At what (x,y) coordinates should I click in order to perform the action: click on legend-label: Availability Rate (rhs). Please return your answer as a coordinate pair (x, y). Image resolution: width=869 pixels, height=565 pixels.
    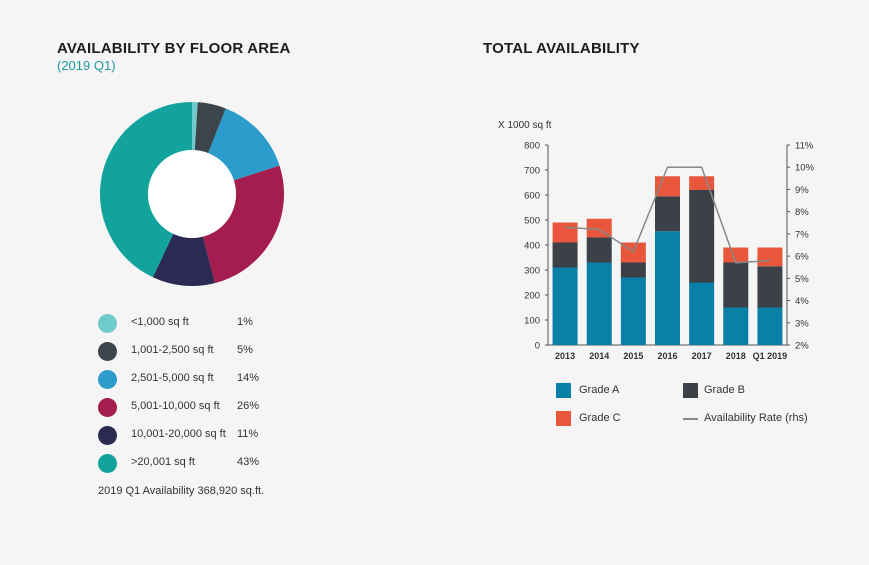
    Looking at the image, I should click on (756, 418).